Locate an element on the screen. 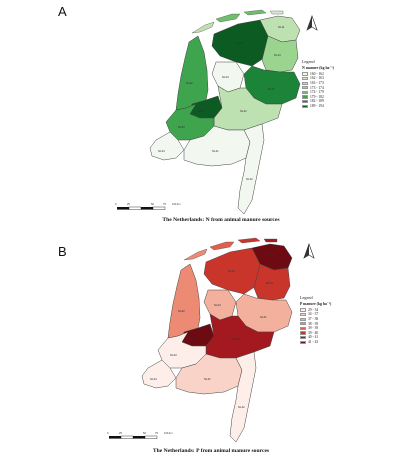  legend-item: 174 - 179 is located at coordinates (342, 92).